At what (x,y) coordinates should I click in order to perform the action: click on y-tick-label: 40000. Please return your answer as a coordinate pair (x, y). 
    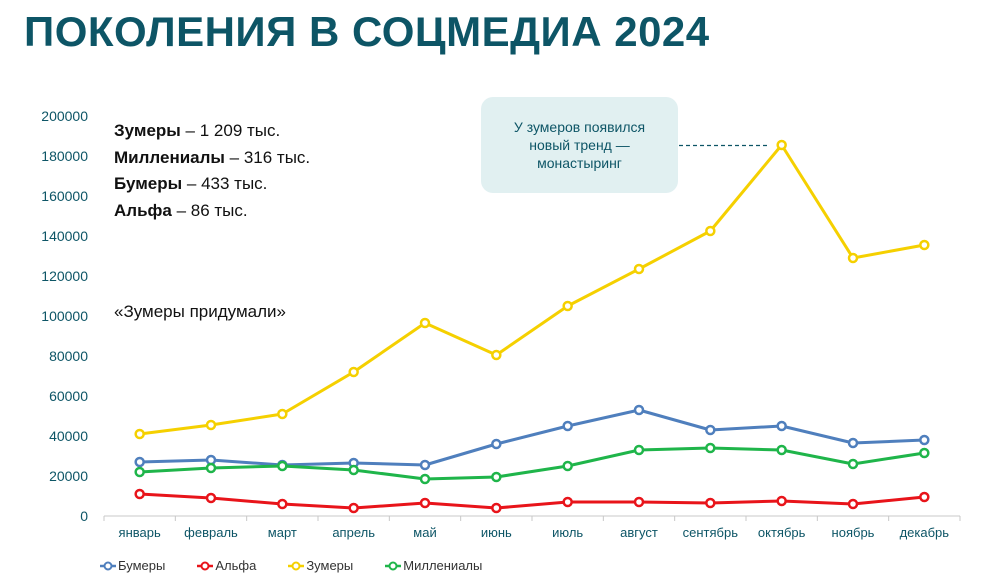
    Looking at the image, I should click on (68, 436).